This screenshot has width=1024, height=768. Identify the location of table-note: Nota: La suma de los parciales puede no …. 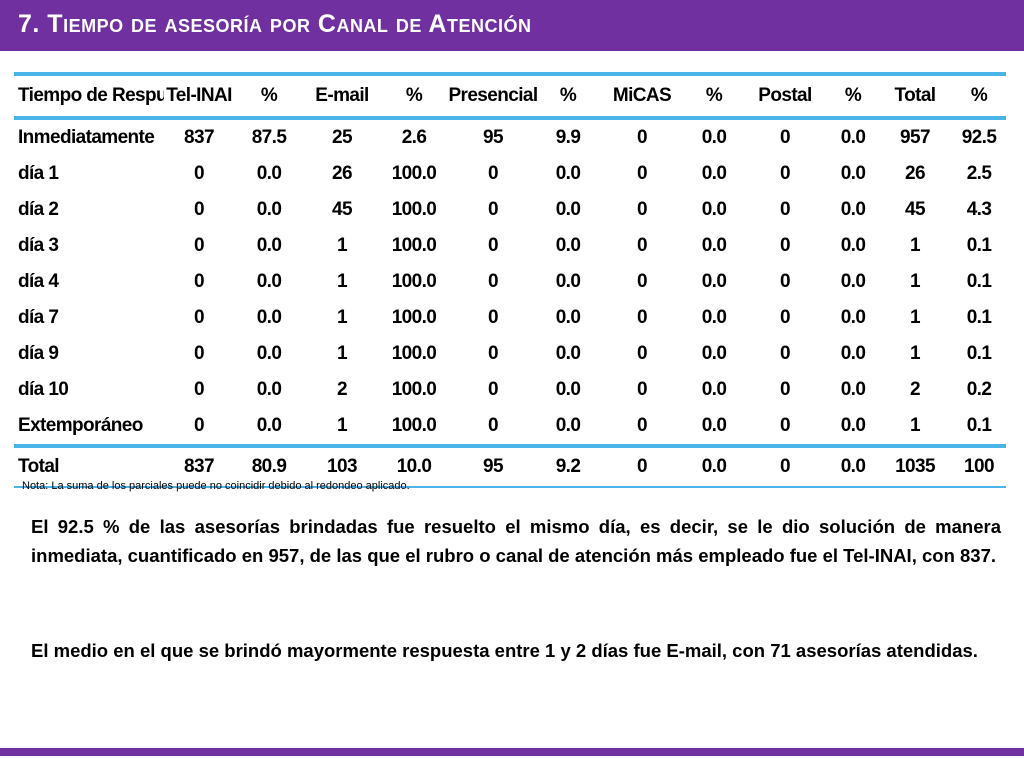
(216, 486).